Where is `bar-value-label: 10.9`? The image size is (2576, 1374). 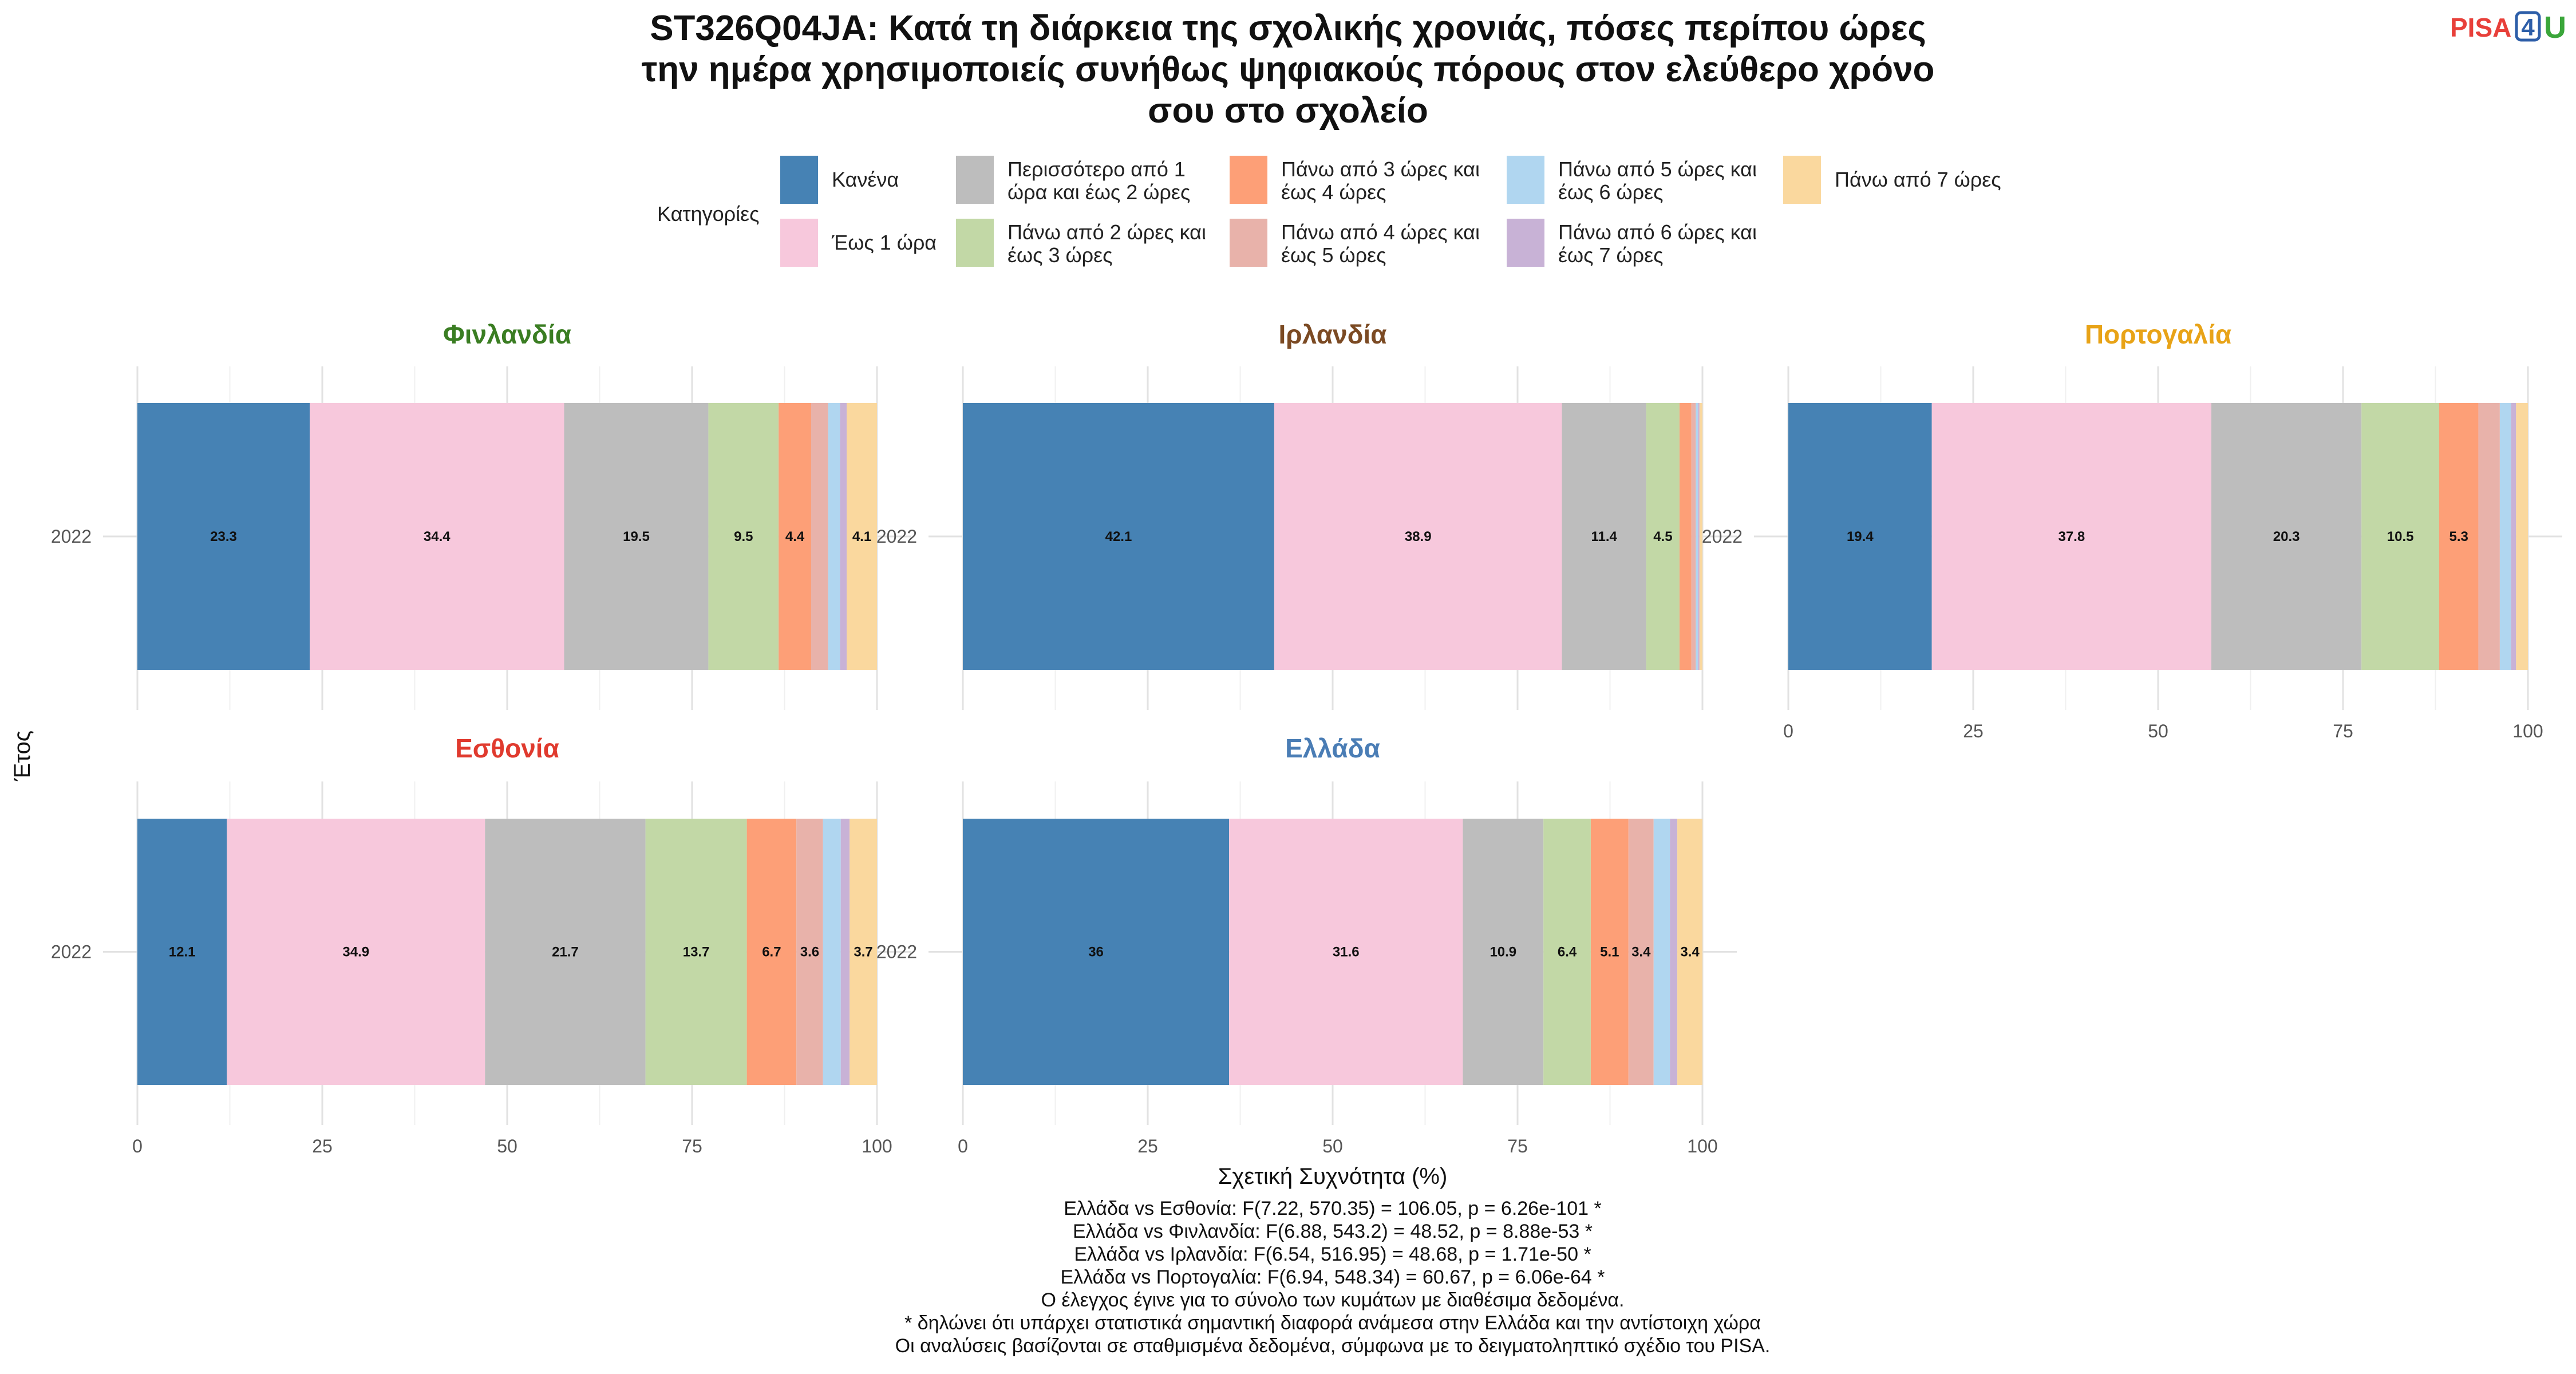 bar-value-label: 10.9 is located at coordinates (1503, 952).